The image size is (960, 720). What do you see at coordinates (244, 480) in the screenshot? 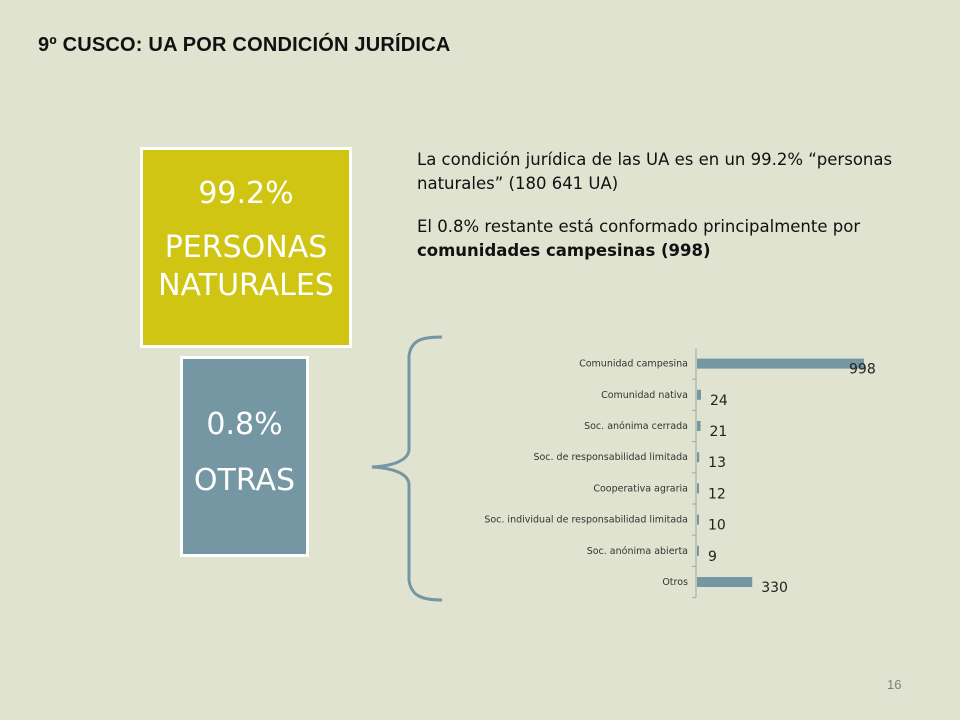
I see `otras-label: OTRAS` at bounding box center [244, 480].